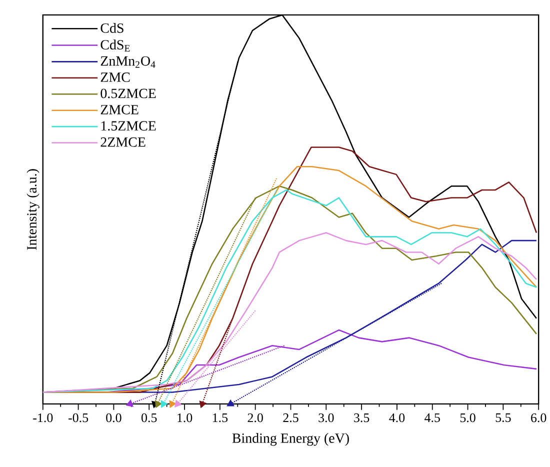  What do you see at coordinates (432, 418) in the screenshot?
I see `x-tick-label: 4.5` at bounding box center [432, 418].